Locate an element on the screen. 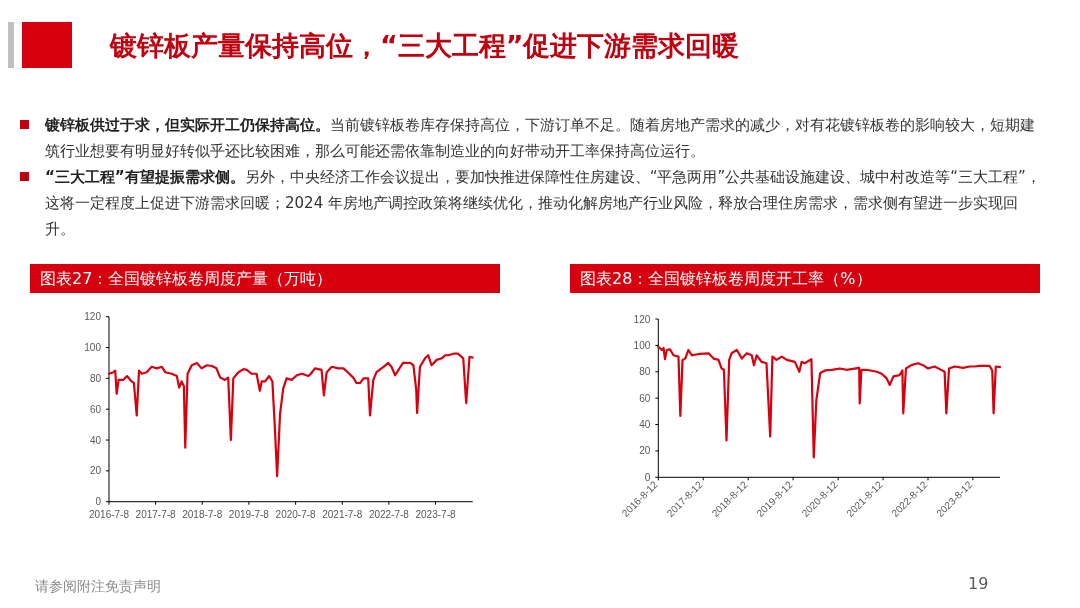  x-tick-label: 2016-7-8 is located at coordinates (109, 514).